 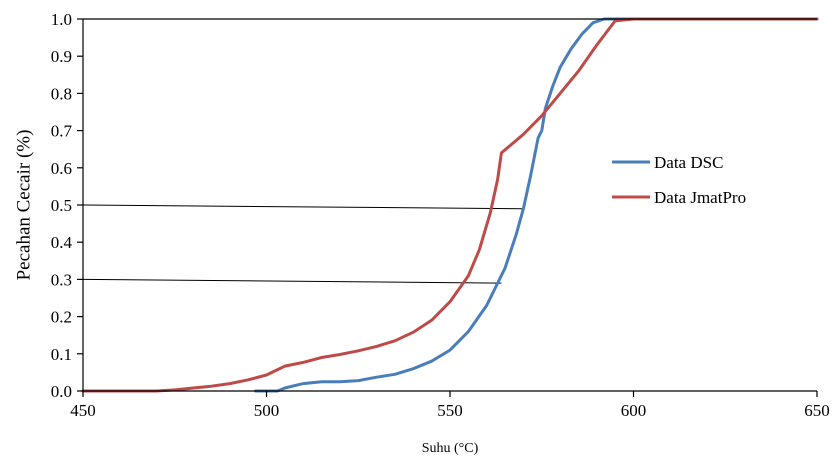 I want to click on y-tick-label: 0.2, so click(x=61, y=317).